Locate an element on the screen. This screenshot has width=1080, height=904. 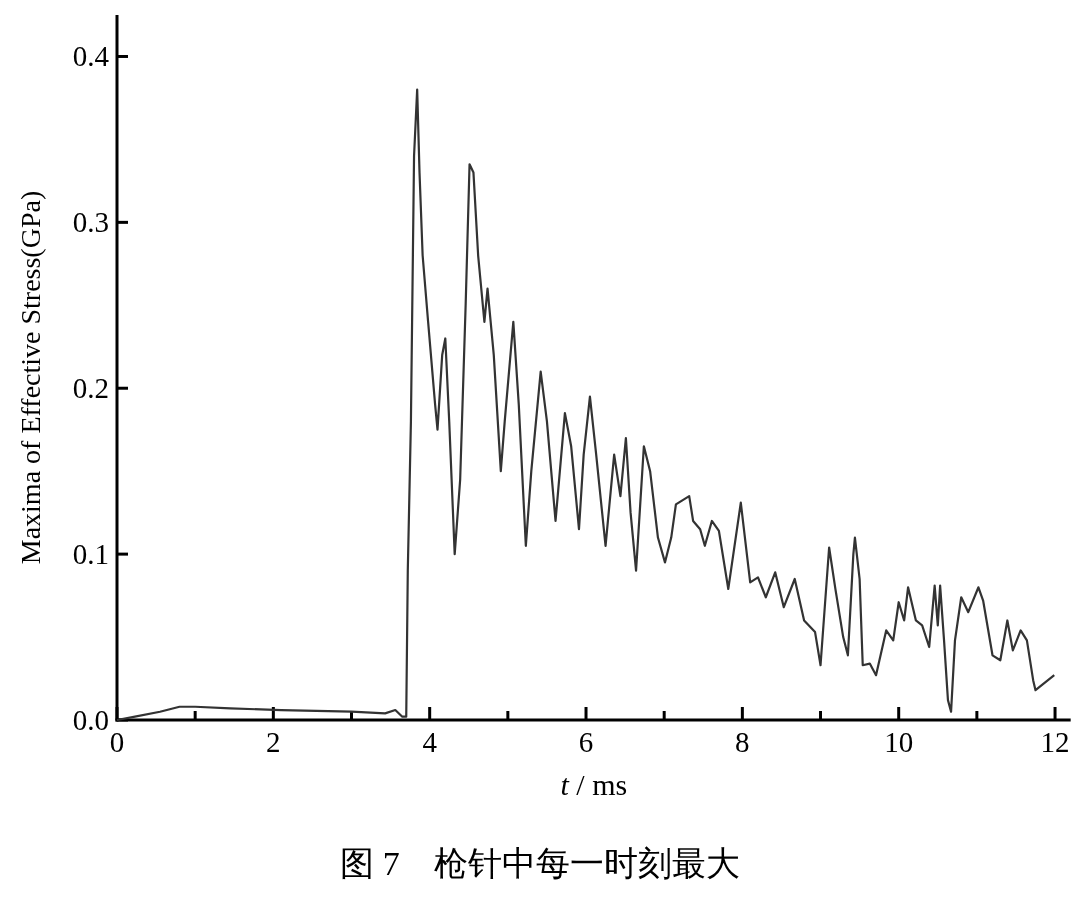
y-tick-label: 0.0 is located at coordinates (90, 720).